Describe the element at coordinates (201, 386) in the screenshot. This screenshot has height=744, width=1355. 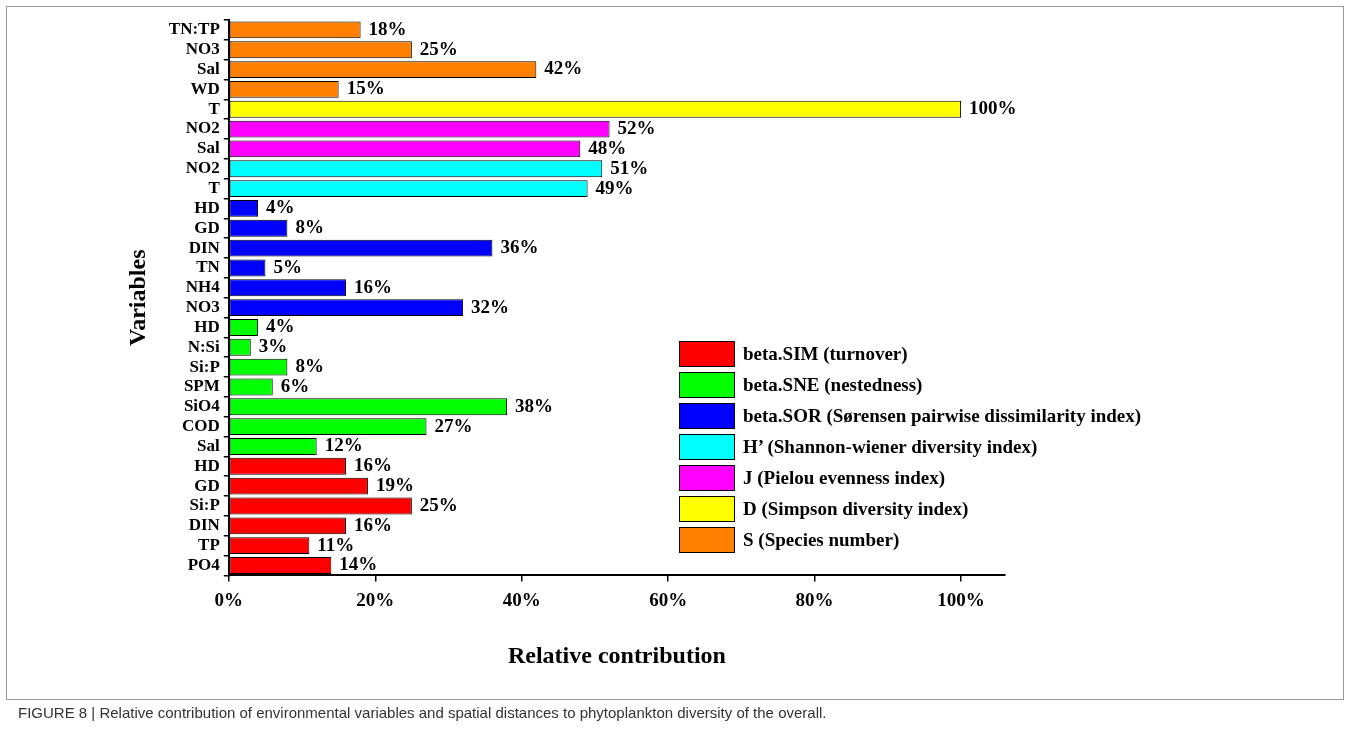
I see `y-tick-label: SPM` at that location.